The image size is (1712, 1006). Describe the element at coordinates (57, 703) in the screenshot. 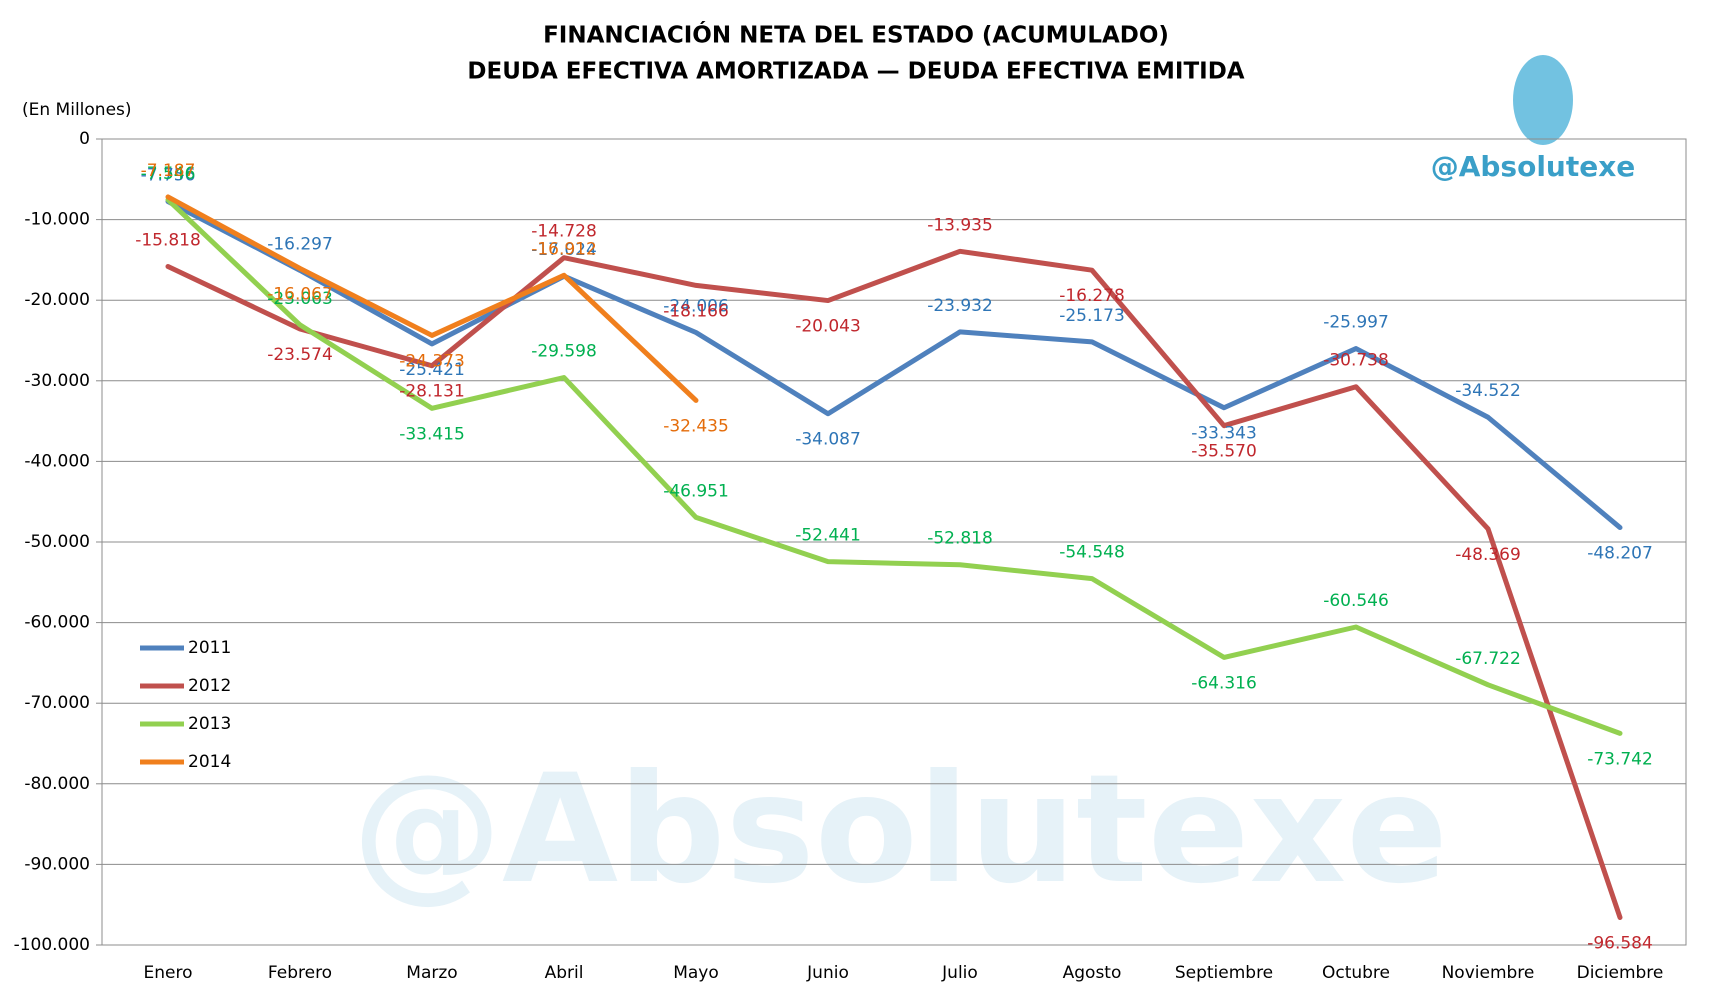

I see `y-tick-label: -70.000` at that location.